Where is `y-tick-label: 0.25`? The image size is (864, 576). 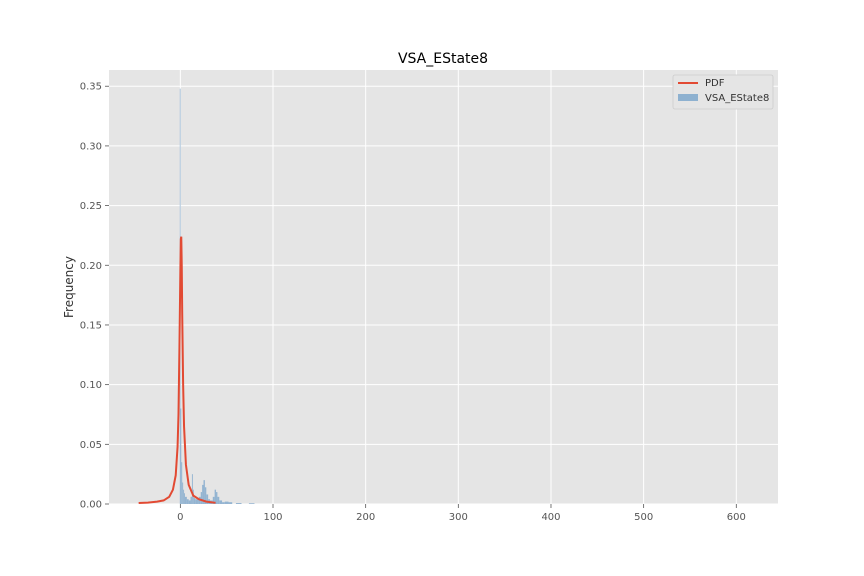
y-tick-label: 0.25 is located at coordinates (91, 206).